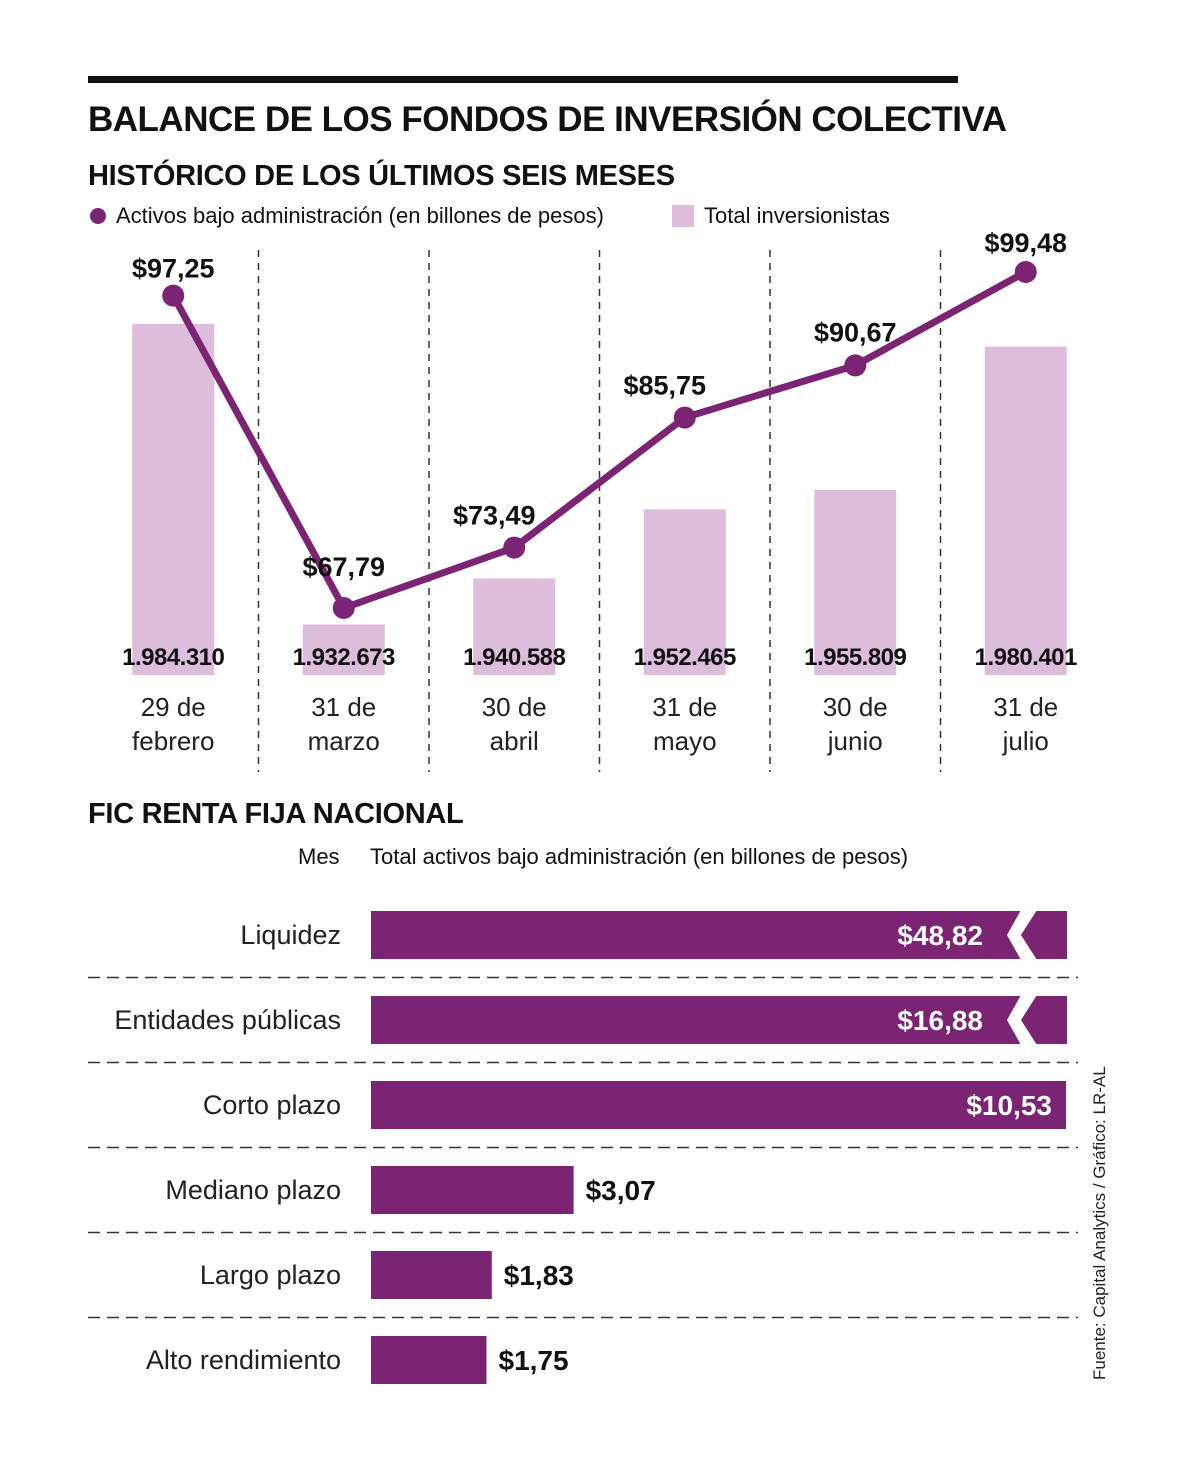 This screenshot has width=1200, height=1483. I want to click on category-tick-label: mayo, so click(685, 741).